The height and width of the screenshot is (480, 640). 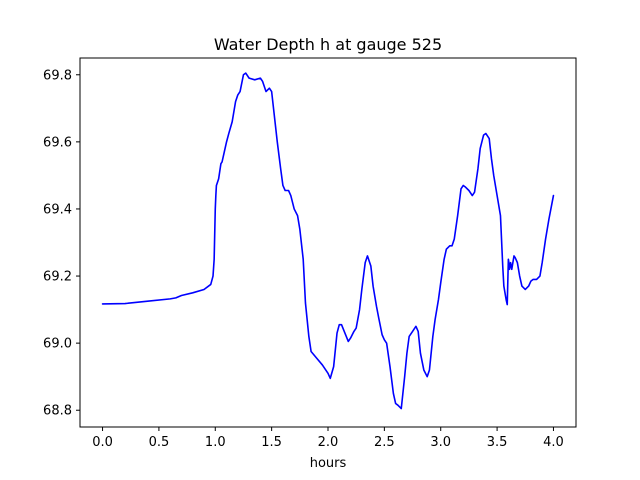 I want to click on x-axis-label: hours, so click(x=328, y=463).